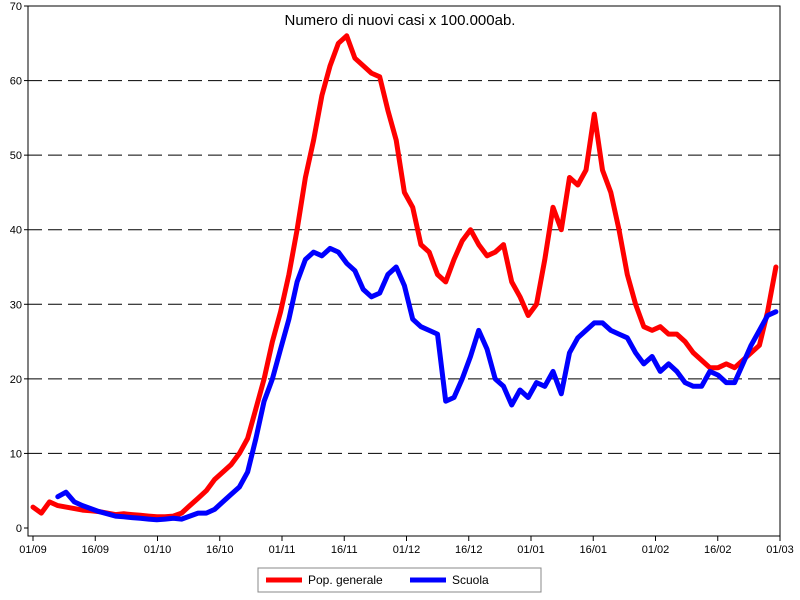  Describe the element at coordinates (400, 20) in the screenshot. I see `chart-title: Numero di nuovi casi x 100.000ab.` at that location.